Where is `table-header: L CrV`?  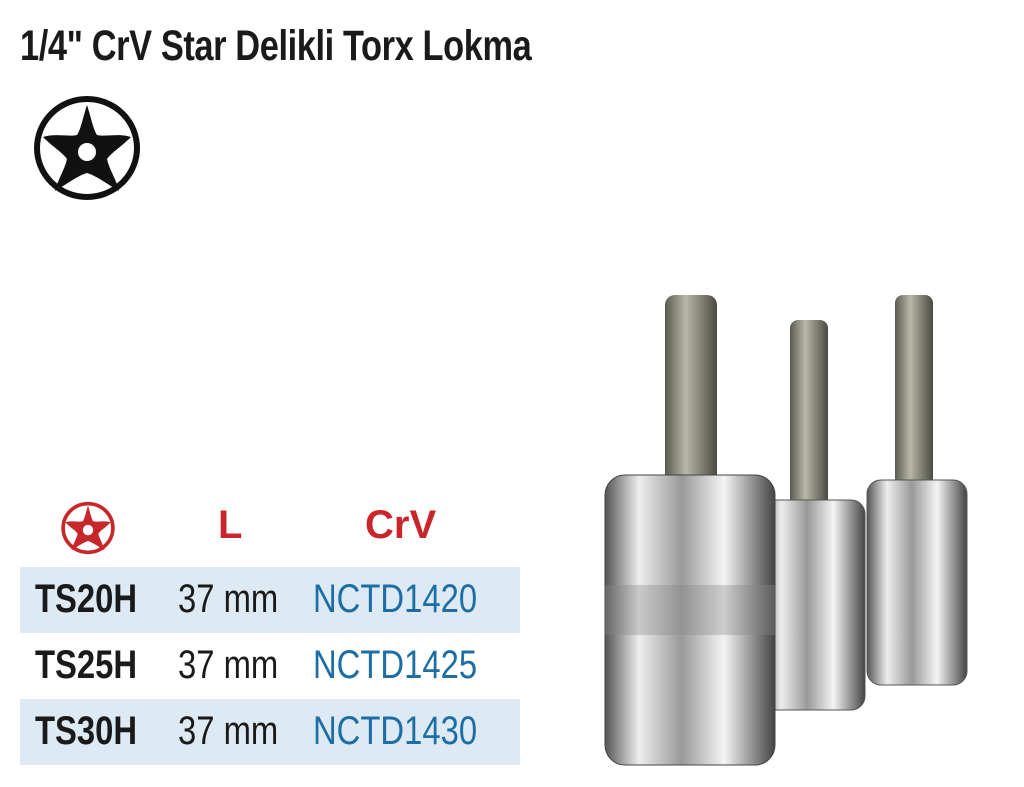
table-header: L CrV is located at coordinates (270, 531).